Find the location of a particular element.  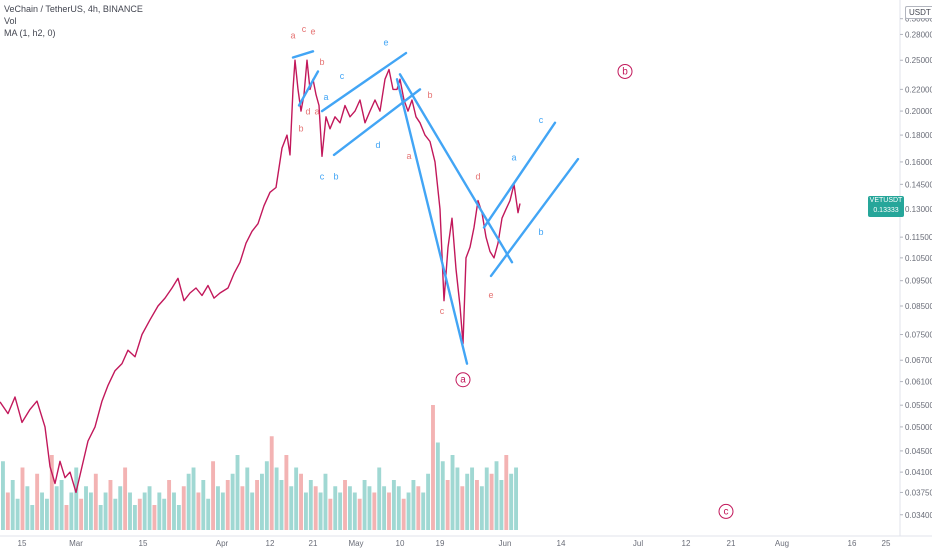

wave-circle is located at coordinates (463, 380).